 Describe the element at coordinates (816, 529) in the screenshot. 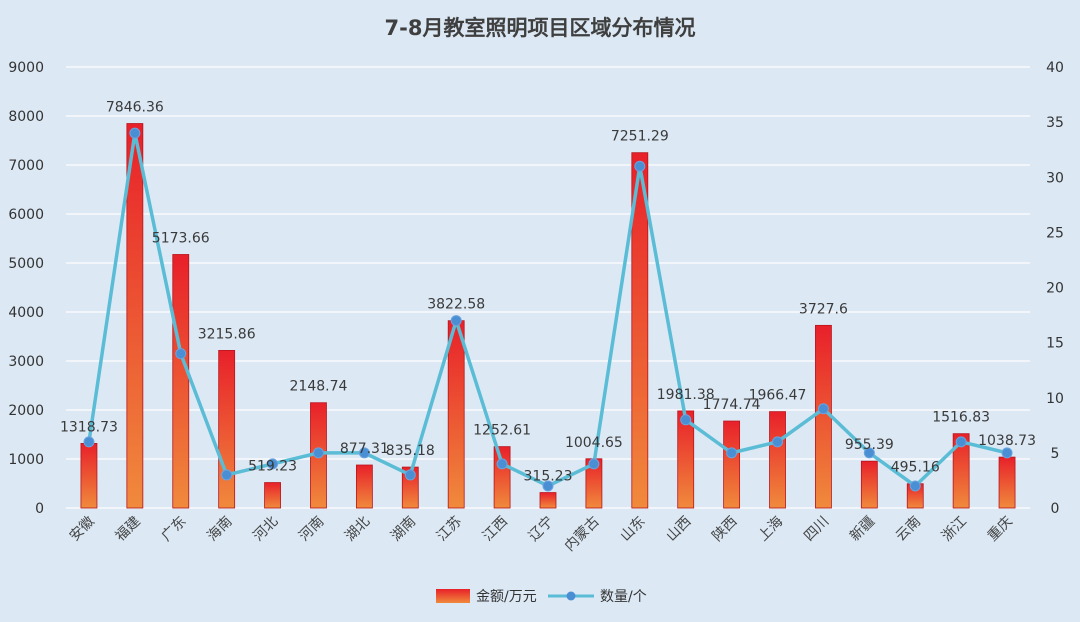

I see `category-label: 四川` at that location.